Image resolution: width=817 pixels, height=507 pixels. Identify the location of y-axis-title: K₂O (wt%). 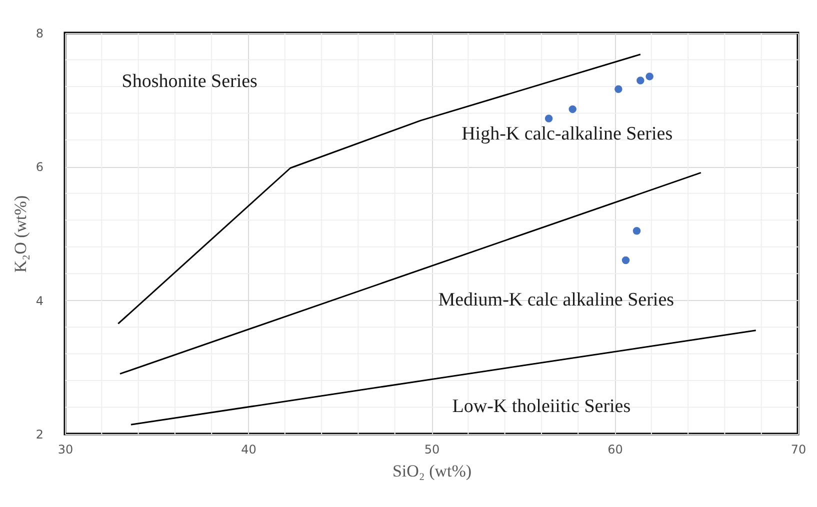
(20, 234).